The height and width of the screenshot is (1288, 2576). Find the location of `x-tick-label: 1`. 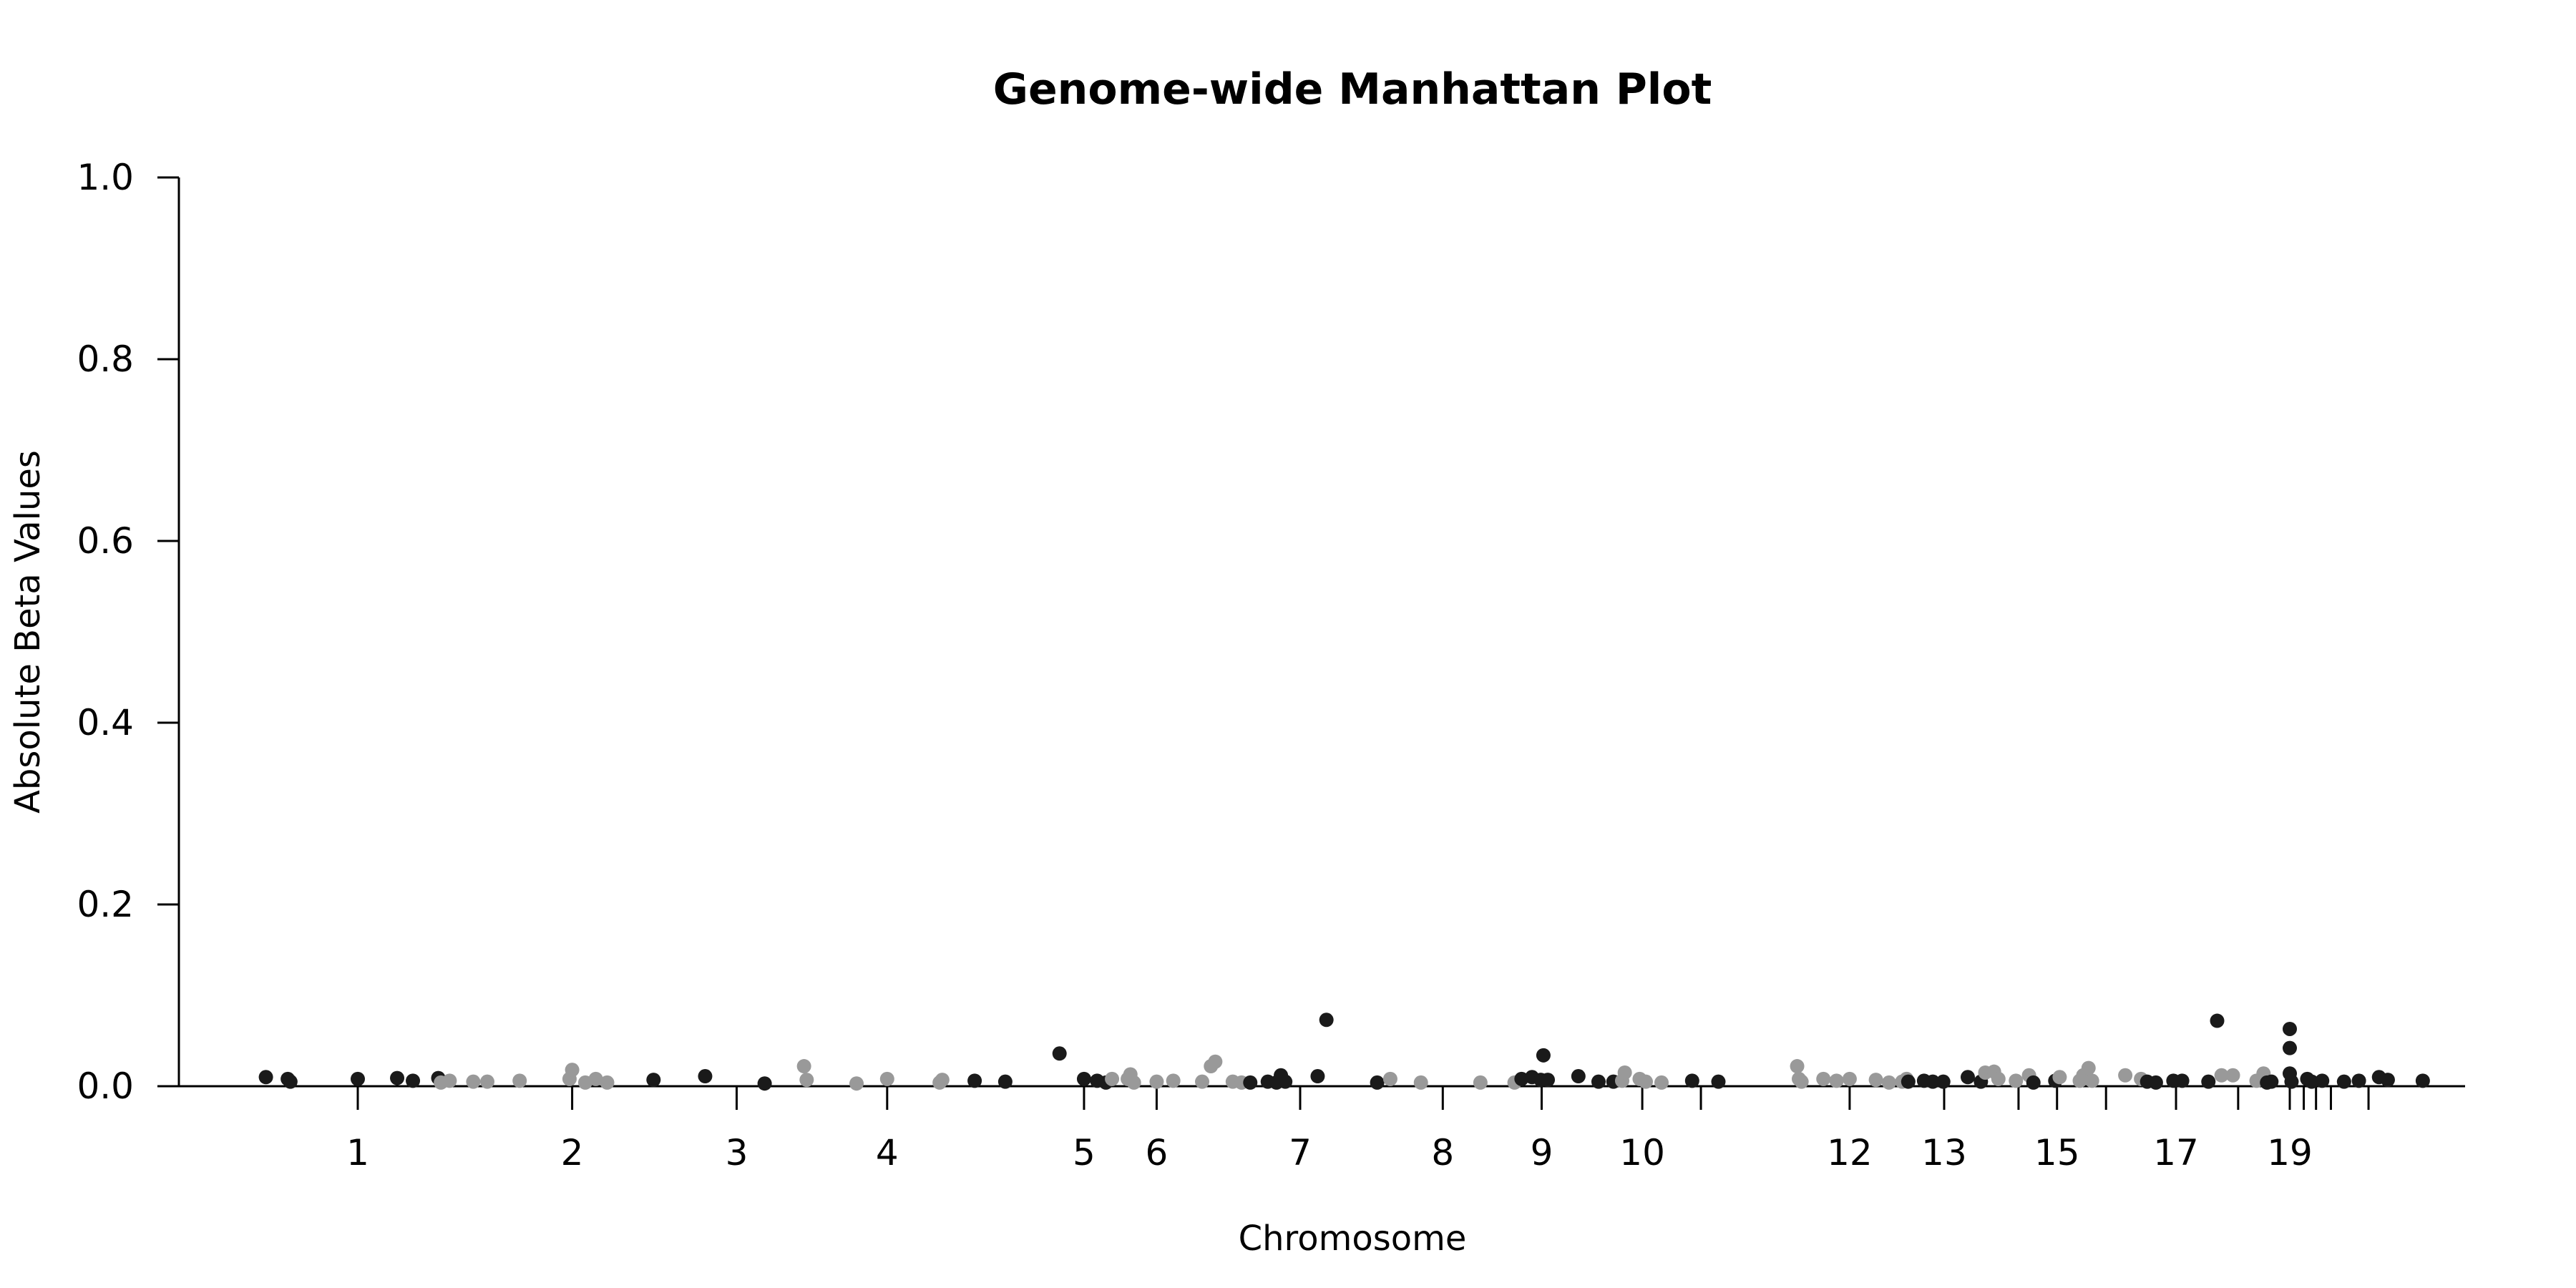

x-tick-label: 1 is located at coordinates (357, 1153).